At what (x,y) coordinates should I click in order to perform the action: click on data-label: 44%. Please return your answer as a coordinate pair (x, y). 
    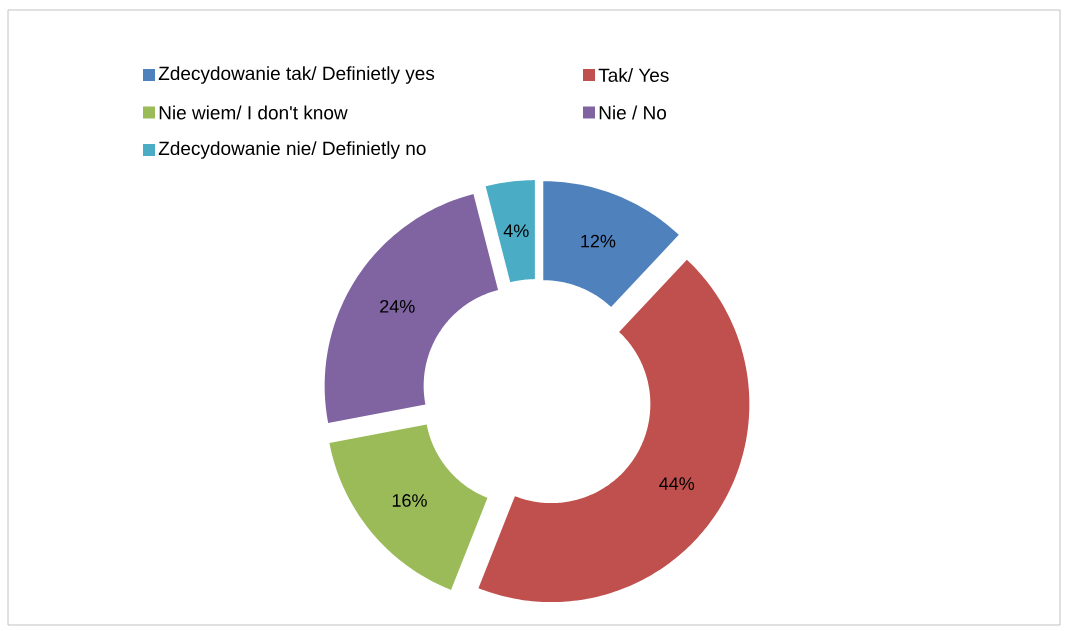
    Looking at the image, I should click on (677, 483).